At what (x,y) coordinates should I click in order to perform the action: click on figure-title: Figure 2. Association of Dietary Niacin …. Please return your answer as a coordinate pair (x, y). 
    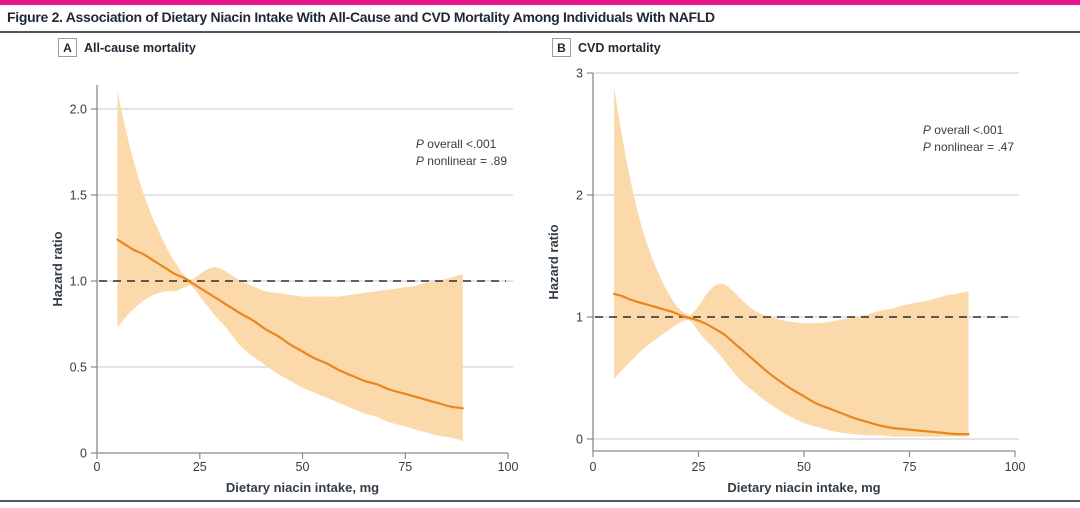
    Looking at the image, I should click on (361, 17).